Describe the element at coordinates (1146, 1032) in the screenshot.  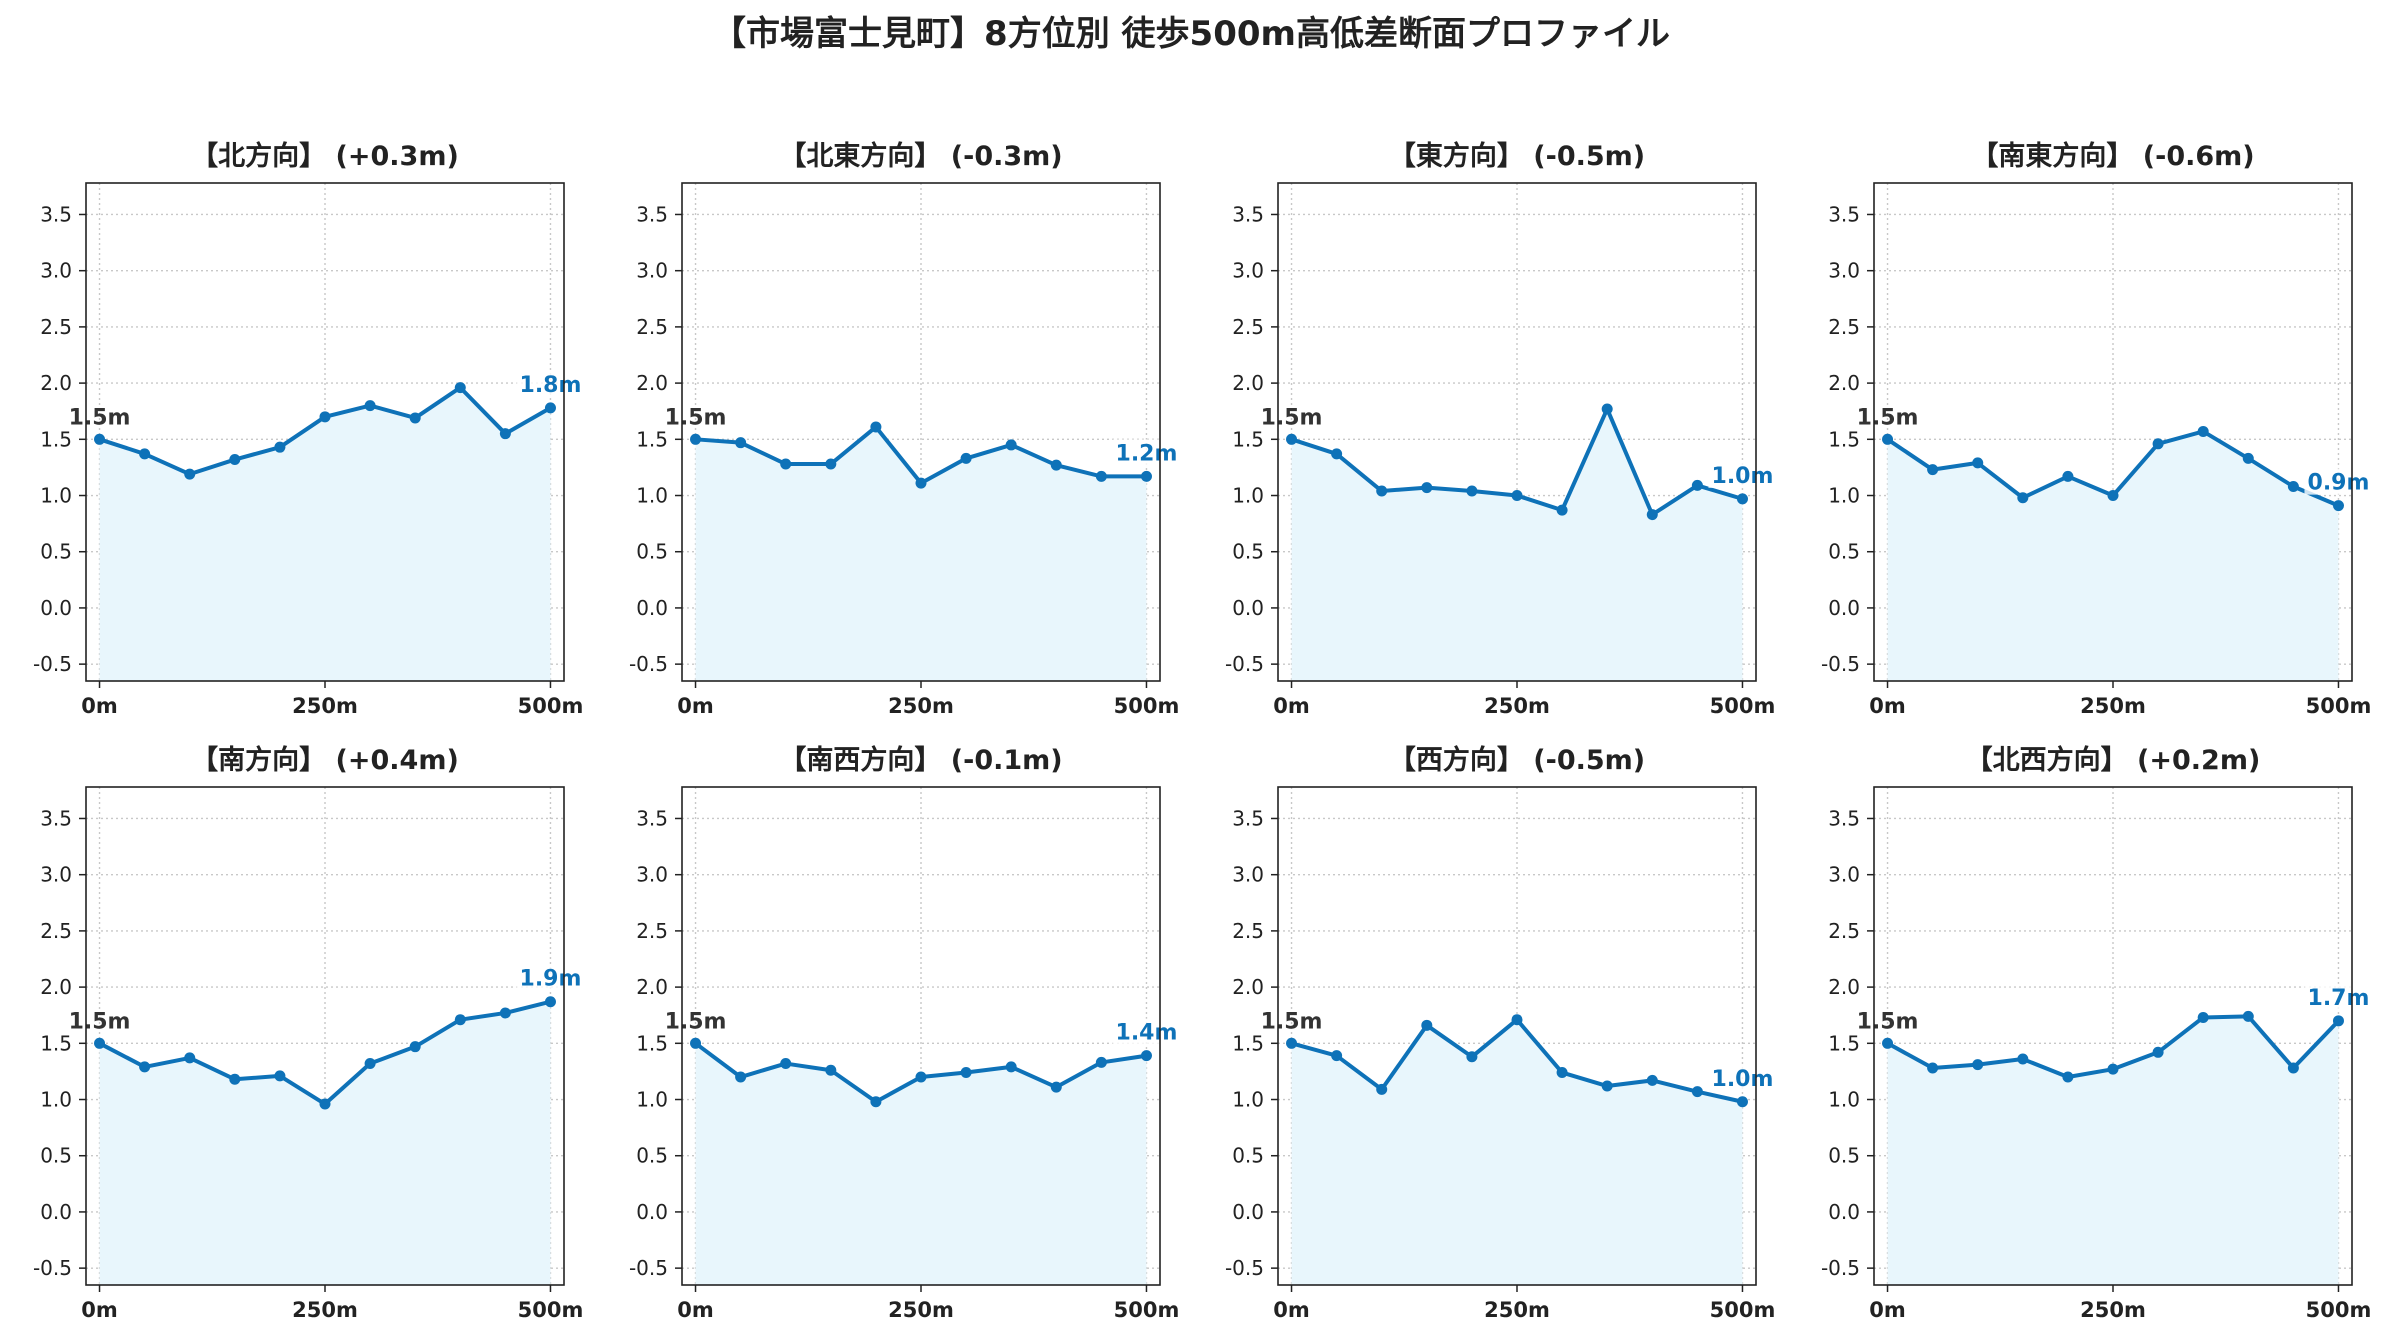
I see `end-elevation-label-group: 1.4m` at that location.